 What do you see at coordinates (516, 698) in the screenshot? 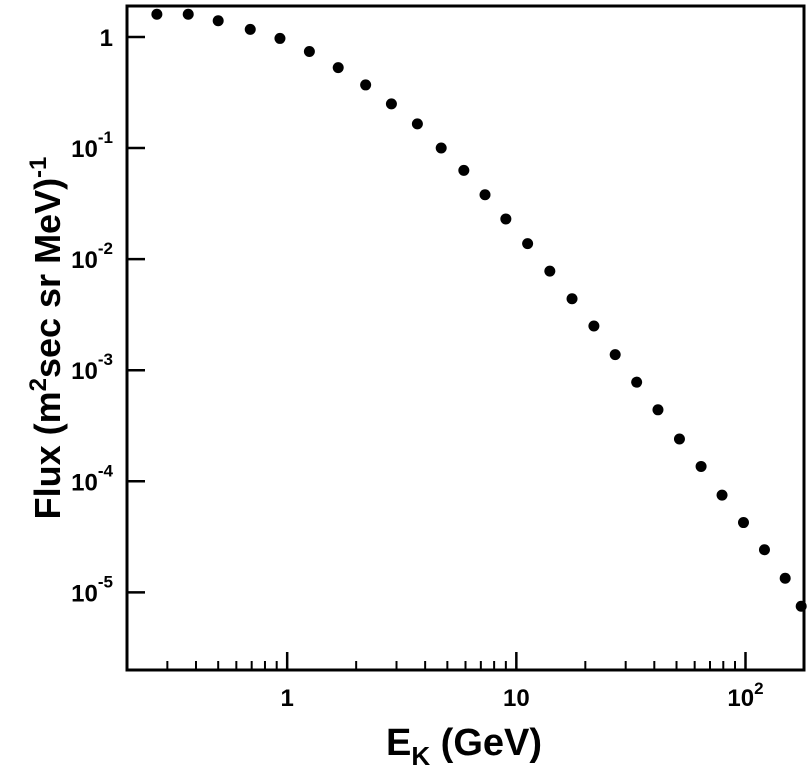
I see `x-tick-label: 10` at bounding box center [516, 698].